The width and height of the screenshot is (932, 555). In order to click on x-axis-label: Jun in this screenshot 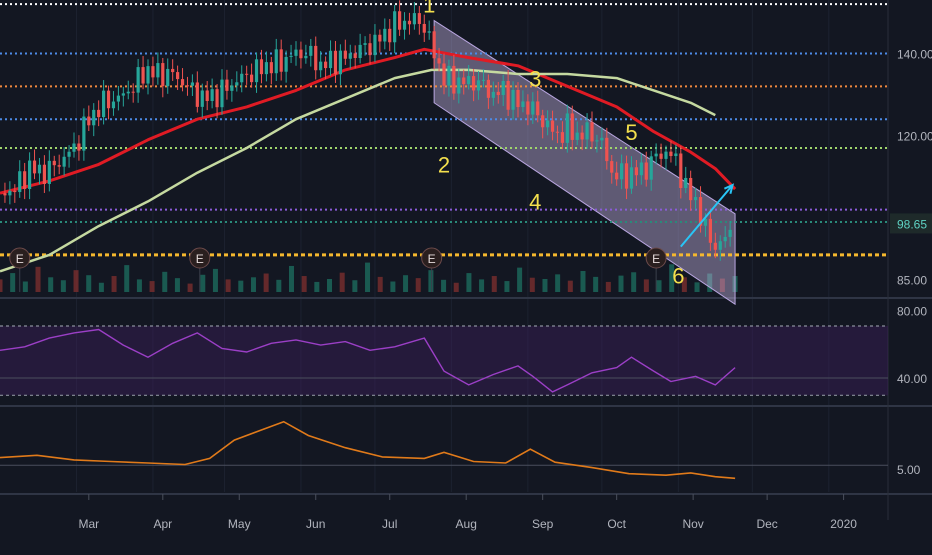, I will do `click(315, 524)`.